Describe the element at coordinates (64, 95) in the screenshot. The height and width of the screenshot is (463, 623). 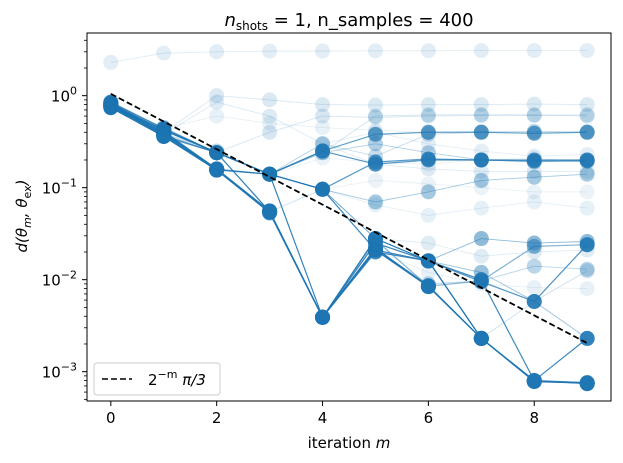
I see `y-tick-label: 10⁰` at that location.